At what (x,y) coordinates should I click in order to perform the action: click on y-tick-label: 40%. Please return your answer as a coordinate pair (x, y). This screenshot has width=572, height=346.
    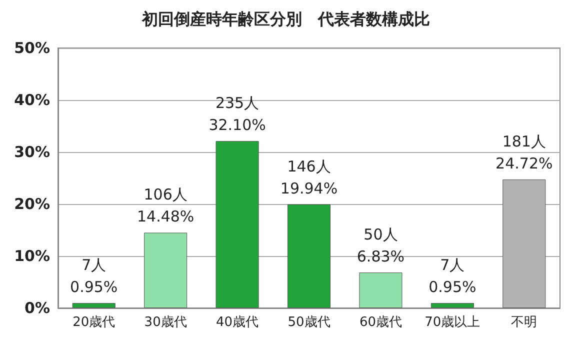
    Looking at the image, I should click on (32, 100).